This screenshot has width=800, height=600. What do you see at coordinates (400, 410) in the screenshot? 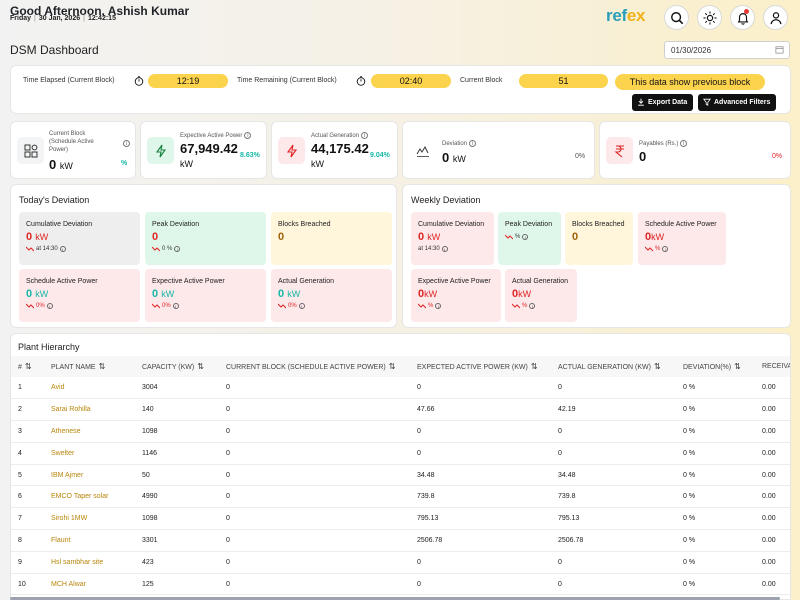
I see `table-row: 2 Sarai Rohilla 140 0 47.66 42.19 0 % 0.00` at bounding box center [400, 410].